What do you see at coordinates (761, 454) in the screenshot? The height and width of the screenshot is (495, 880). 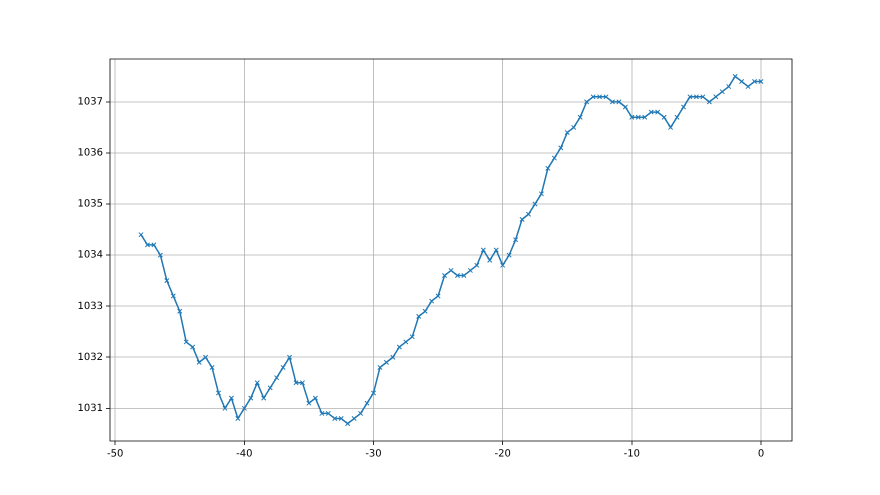 I see `x-tick-label: 0` at bounding box center [761, 454].